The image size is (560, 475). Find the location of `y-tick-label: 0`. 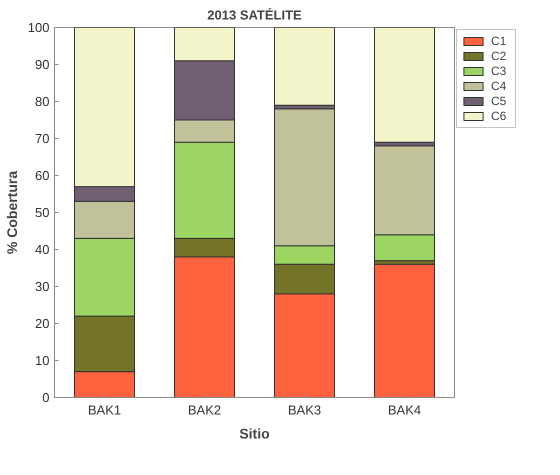

y-tick-label: 0 is located at coordinates (46, 397).